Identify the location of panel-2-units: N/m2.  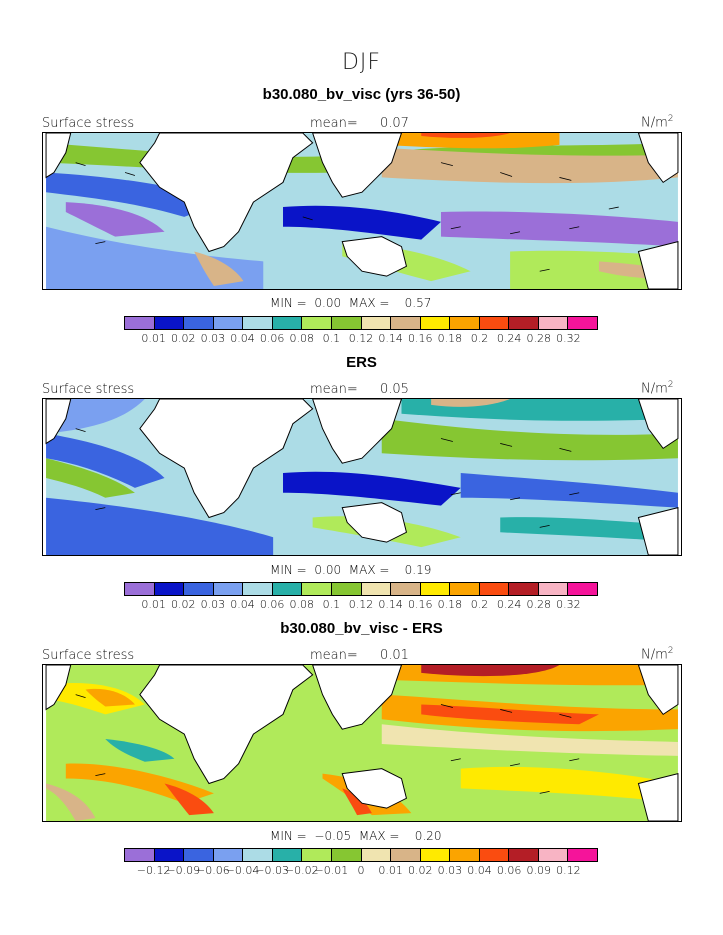
(657, 388).